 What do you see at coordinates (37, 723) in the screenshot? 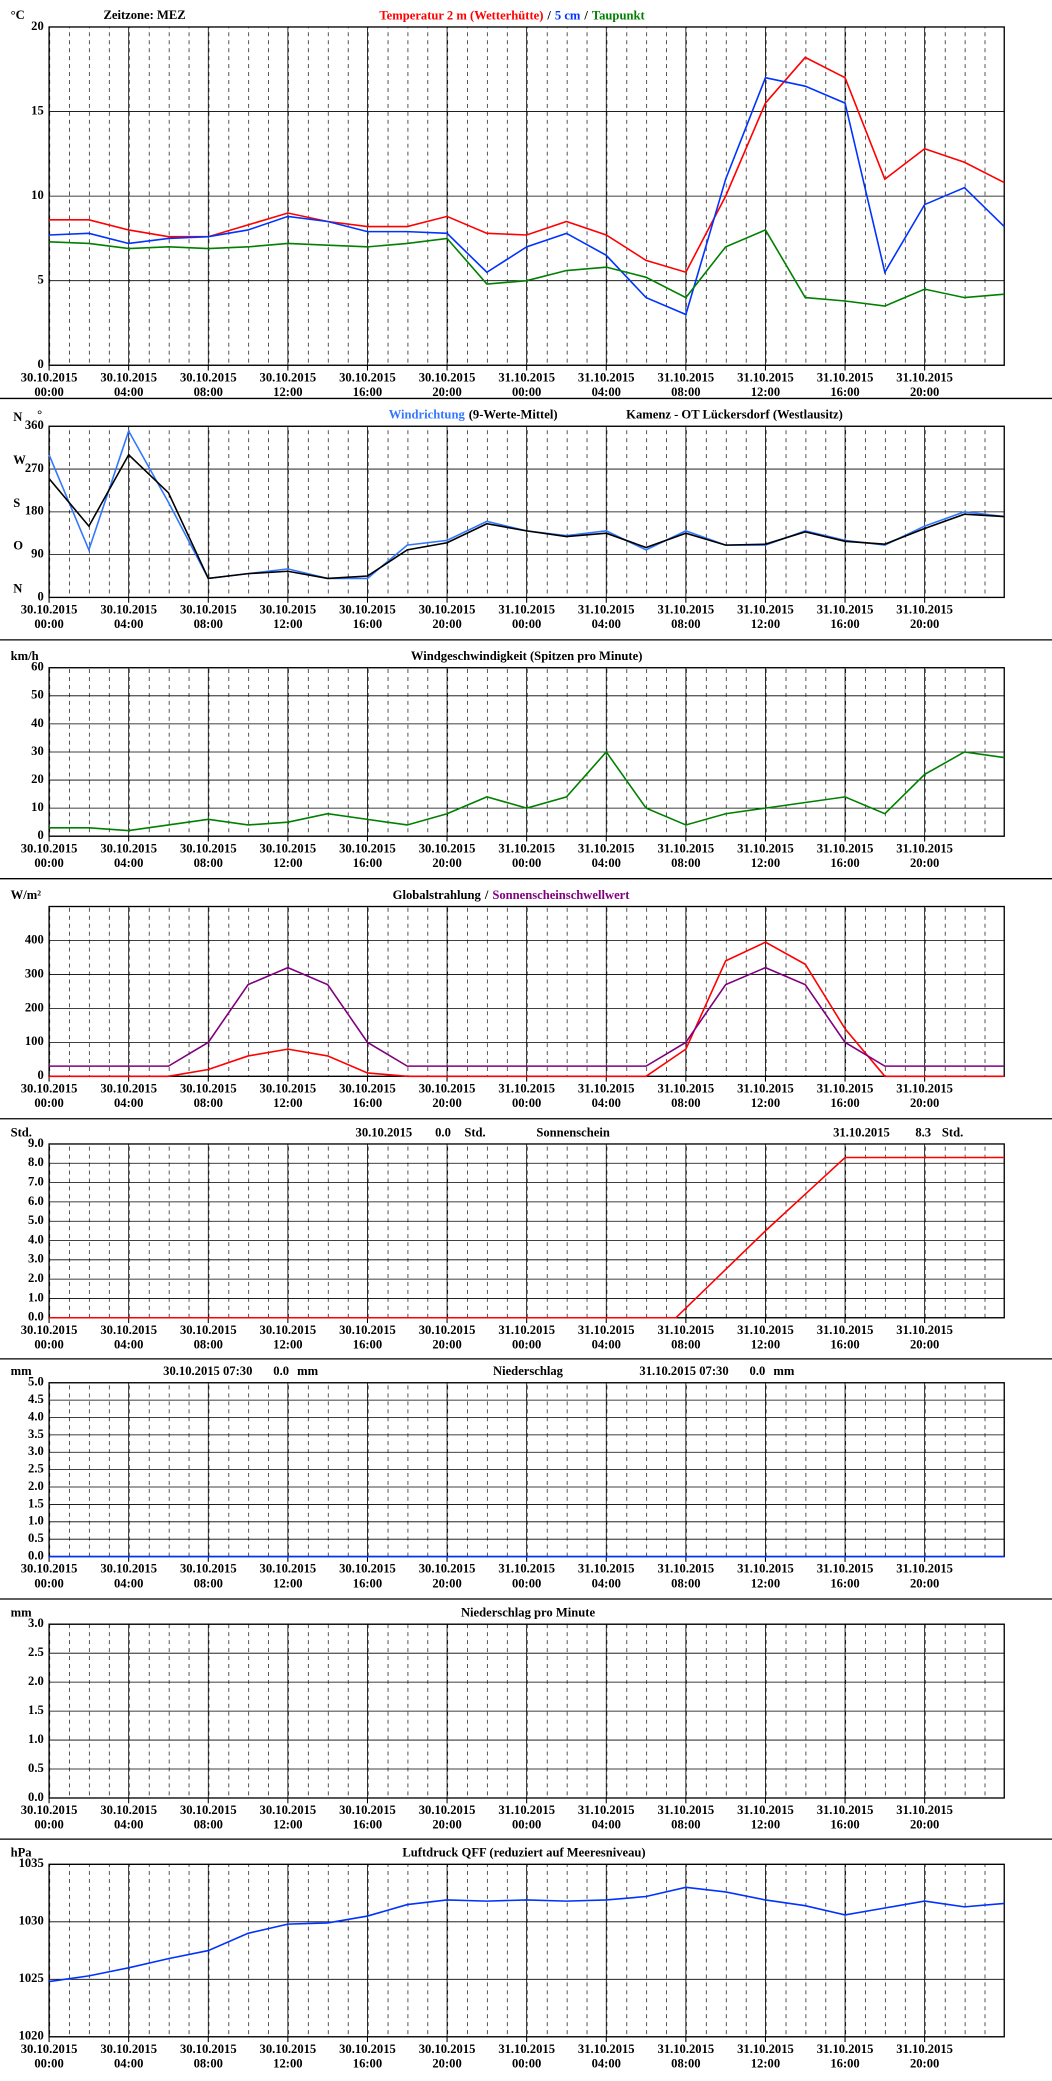
I see `y-tick-label: 40` at bounding box center [37, 723].